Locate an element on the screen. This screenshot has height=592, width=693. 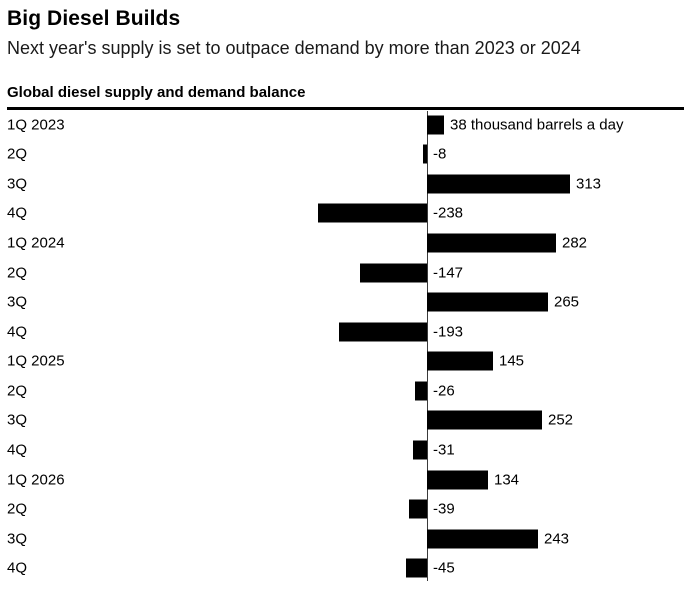
value-label: 38 thousand barrels a day is located at coordinates (537, 125).